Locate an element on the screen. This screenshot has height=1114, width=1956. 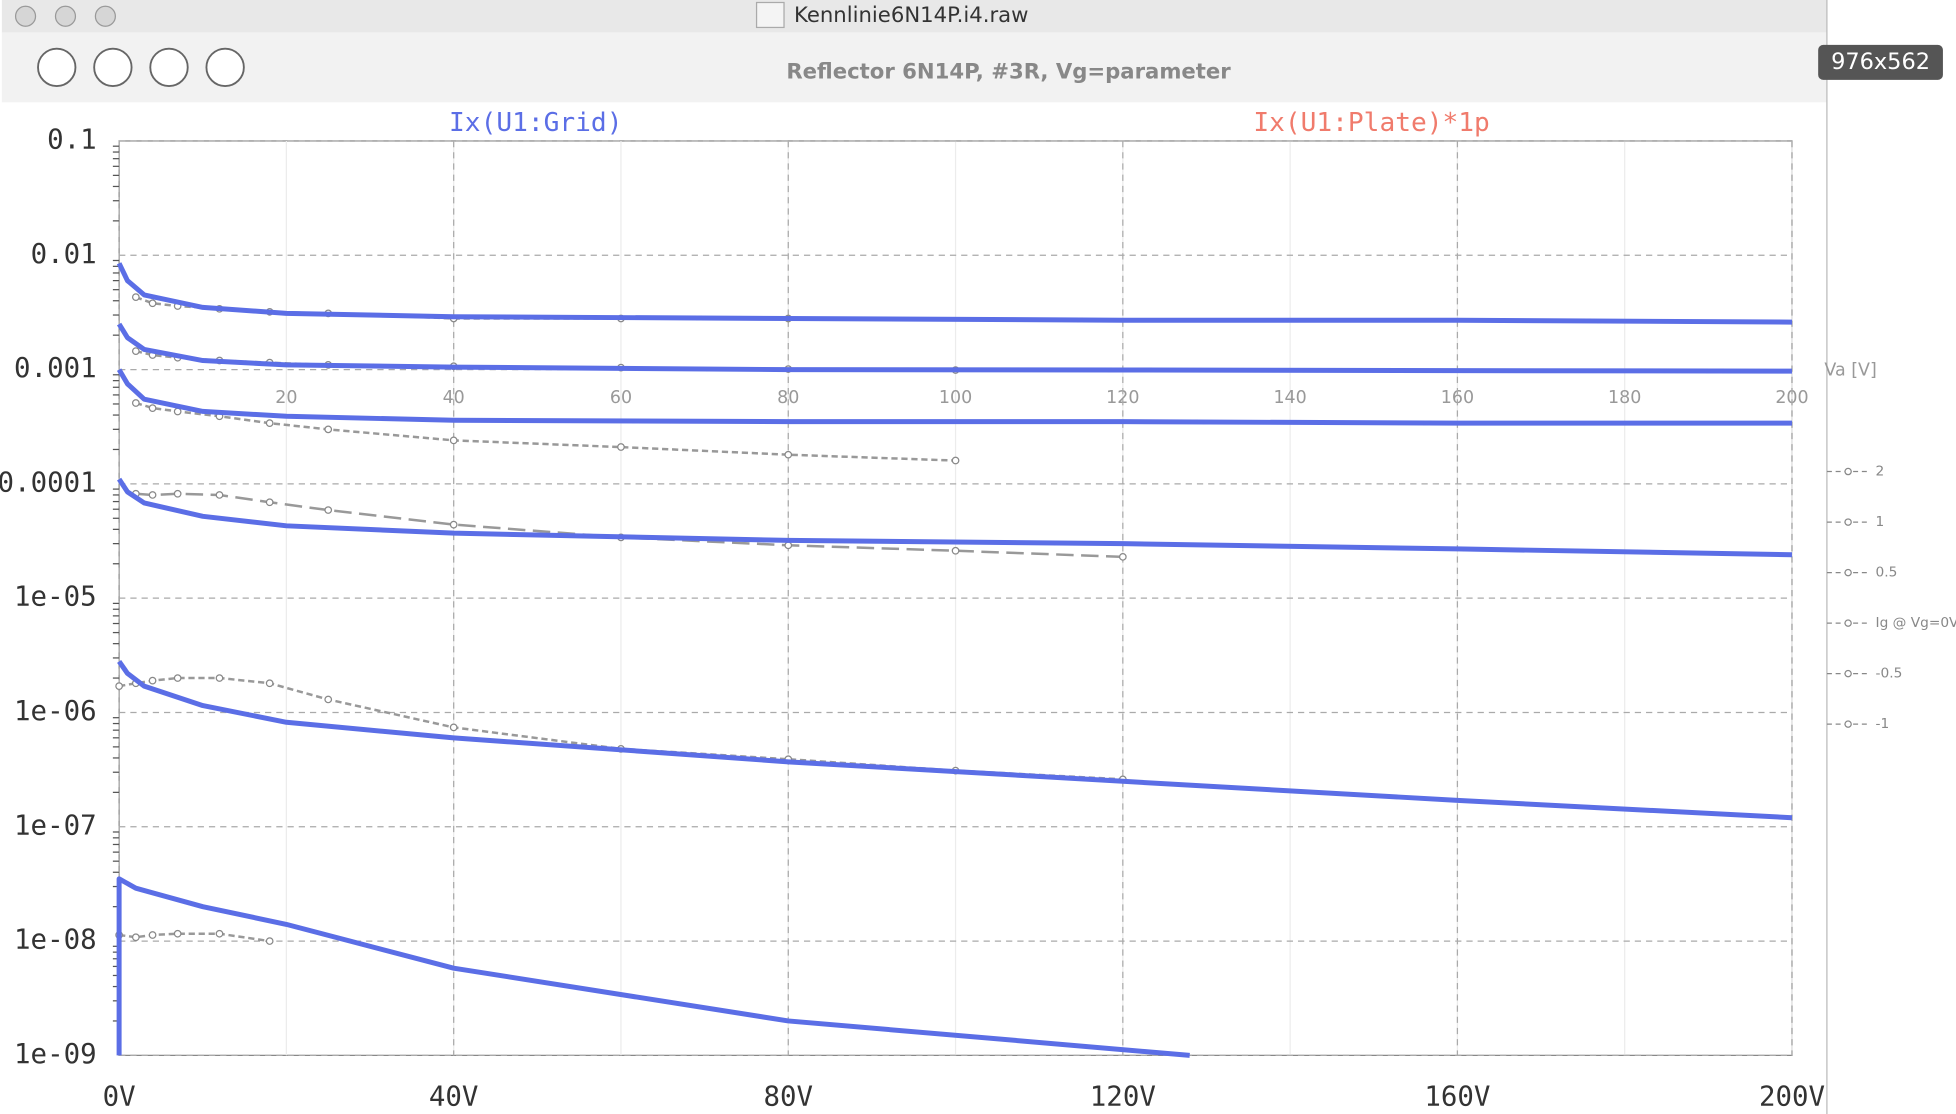
tool-undo is located at coordinates (169, 67).